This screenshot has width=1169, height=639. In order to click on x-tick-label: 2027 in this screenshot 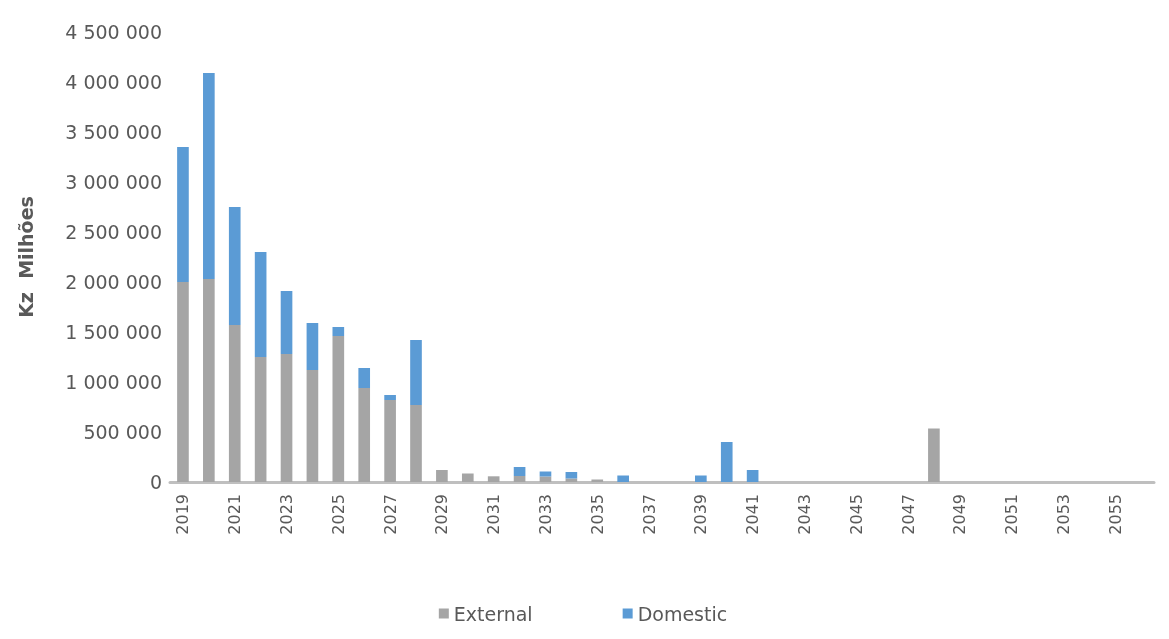, I will do `click(390, 514)`.